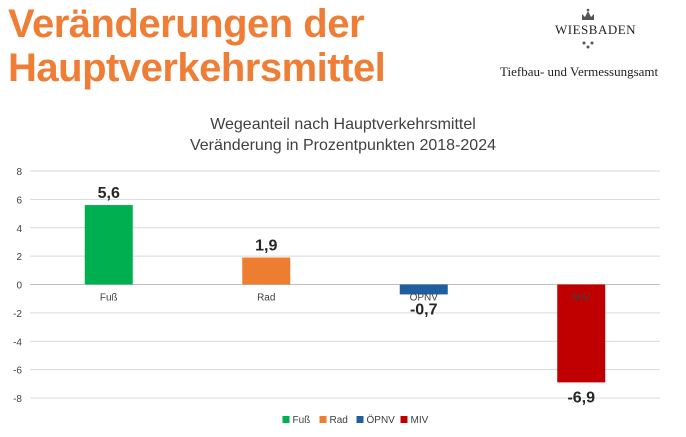 The image size is (686, 437). I want to click on legend-label: ÖPNV, so click(381, 420).